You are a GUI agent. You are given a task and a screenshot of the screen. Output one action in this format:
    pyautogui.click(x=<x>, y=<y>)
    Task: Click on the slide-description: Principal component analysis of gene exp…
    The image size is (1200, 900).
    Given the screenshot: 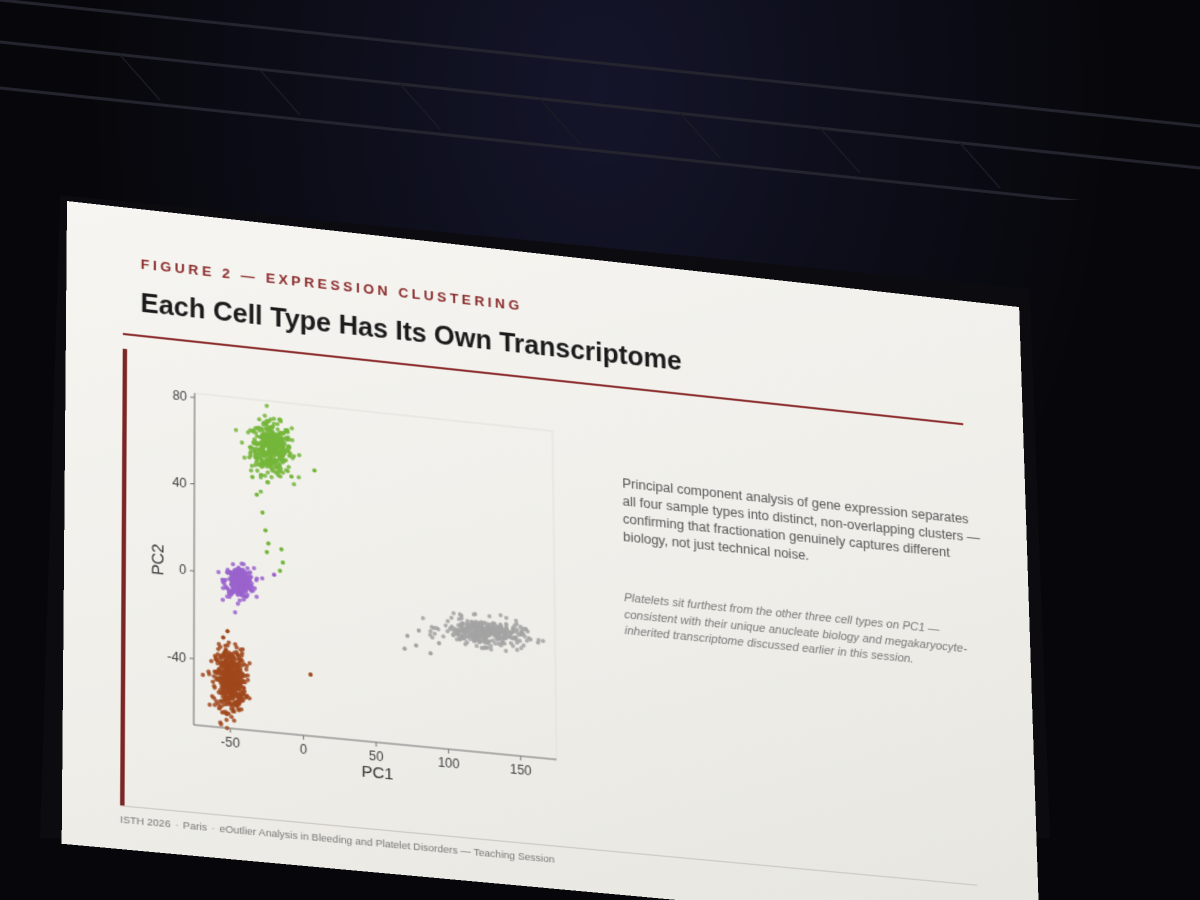 What is the action you would take?
    pyautogui.click(x=801, y=529)
    